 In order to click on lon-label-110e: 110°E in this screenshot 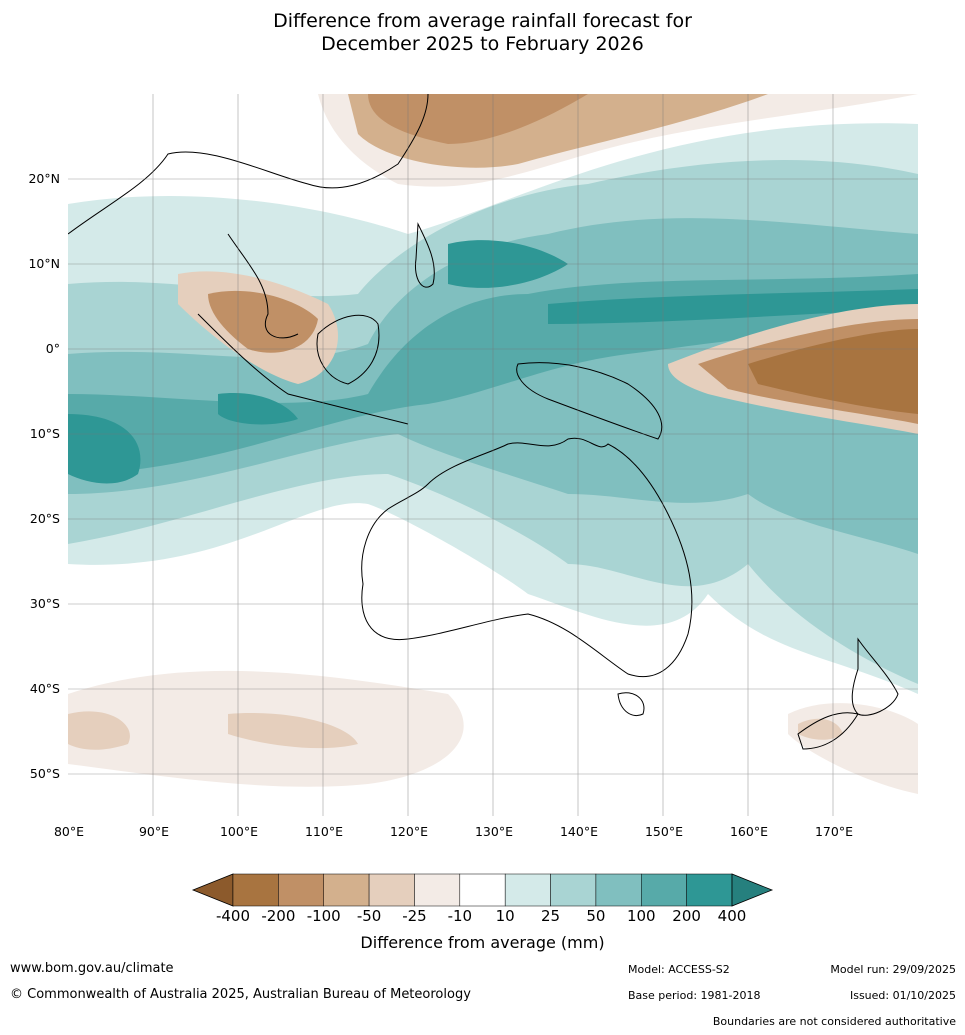, I will do `click(323, 831)`.